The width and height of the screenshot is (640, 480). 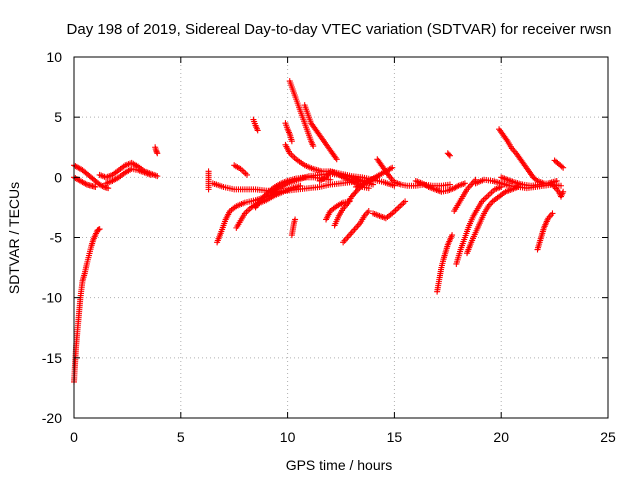 I want to click on y-tick-label: -20, so click(x=52, y=418).